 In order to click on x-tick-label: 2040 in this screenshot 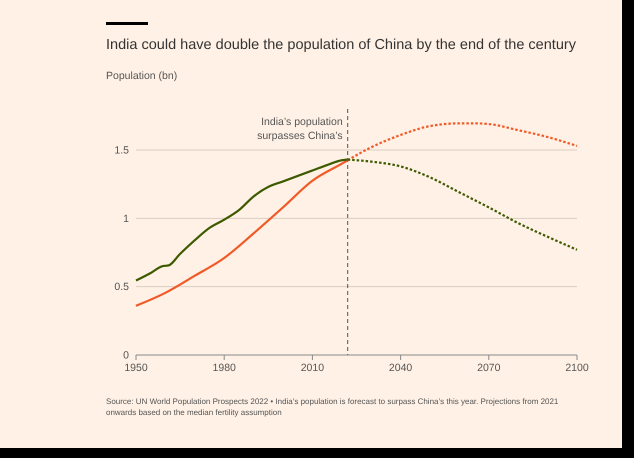, I will do `click(400, 368)`.